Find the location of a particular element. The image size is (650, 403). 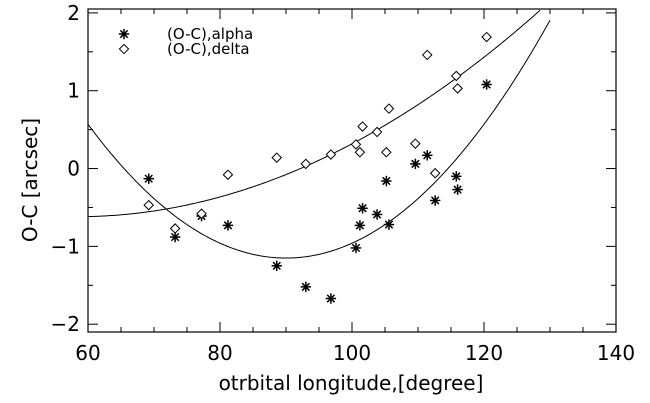

legend-marker-delta is located at coordinates (124, 49).